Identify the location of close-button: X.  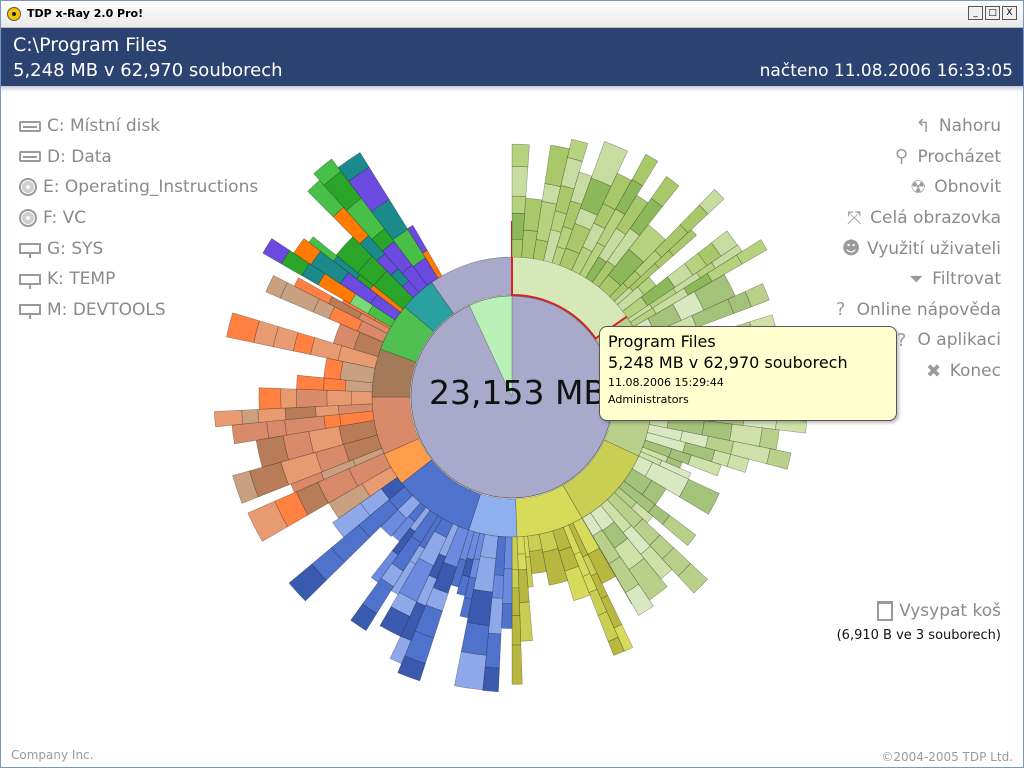
(1009, 13).